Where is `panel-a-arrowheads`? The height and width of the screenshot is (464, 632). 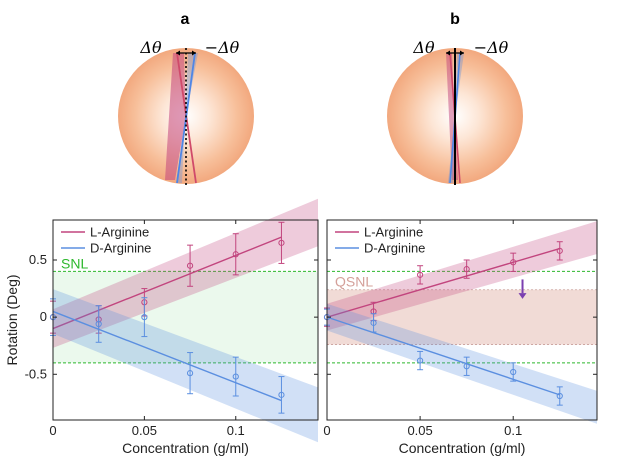
panel-a-arrowheads is located at coordinates (186, 53).